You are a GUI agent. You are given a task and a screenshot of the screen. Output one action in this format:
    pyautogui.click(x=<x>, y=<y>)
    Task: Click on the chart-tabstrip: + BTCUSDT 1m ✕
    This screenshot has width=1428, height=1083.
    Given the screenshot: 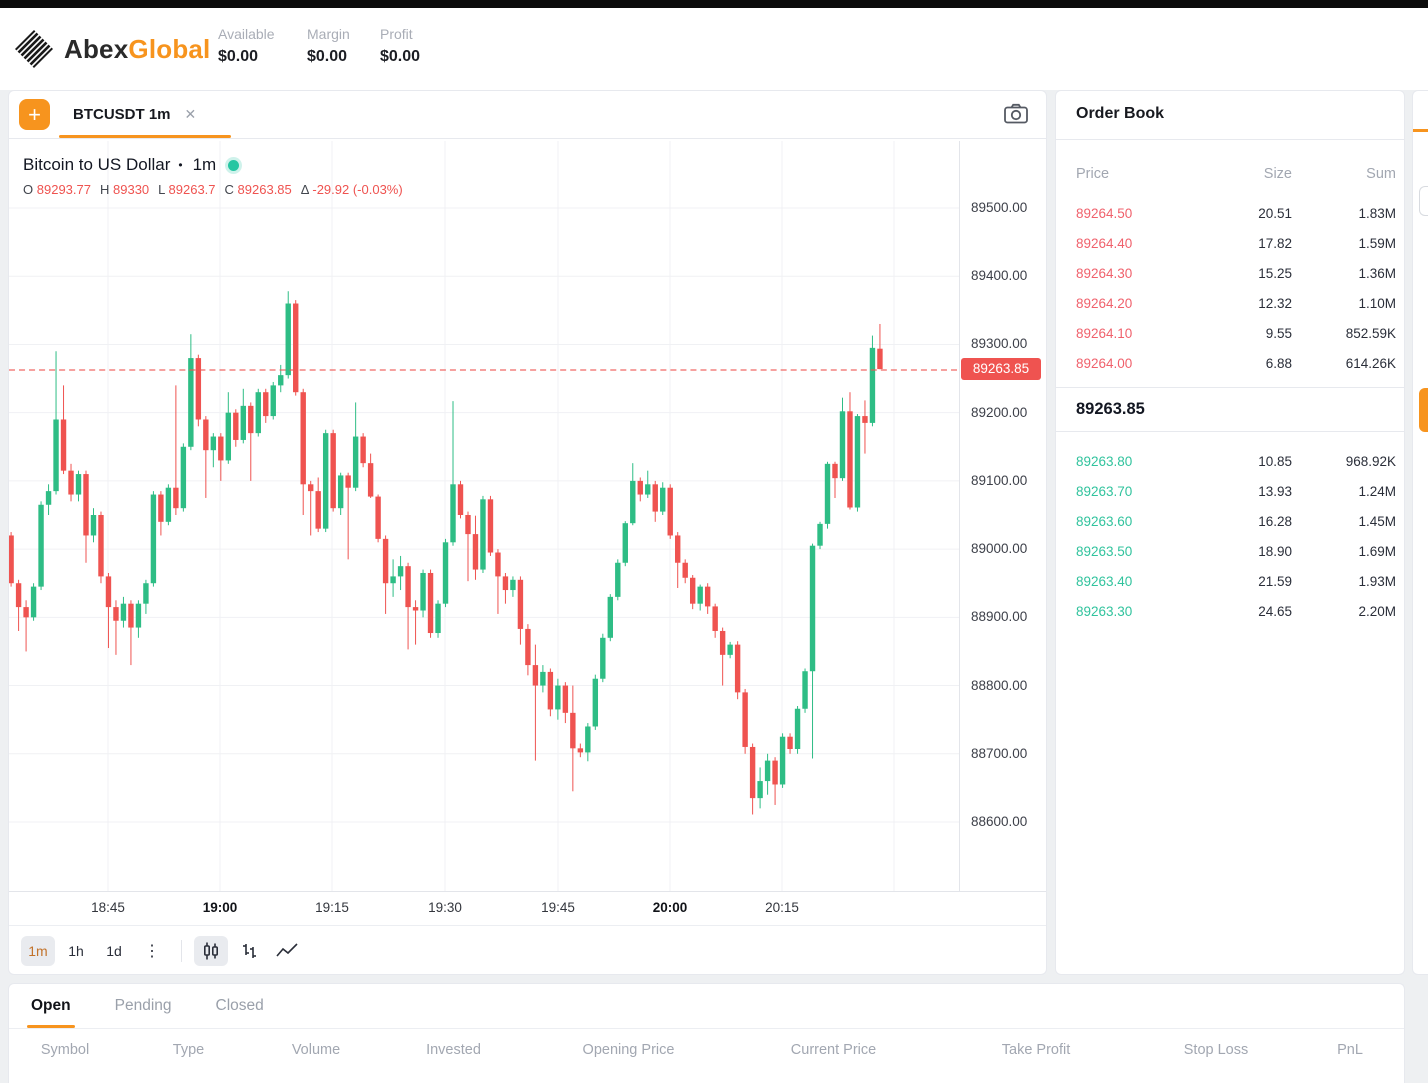 What is the action you would take?
    pyautogui.click(x=527, y=115)
    